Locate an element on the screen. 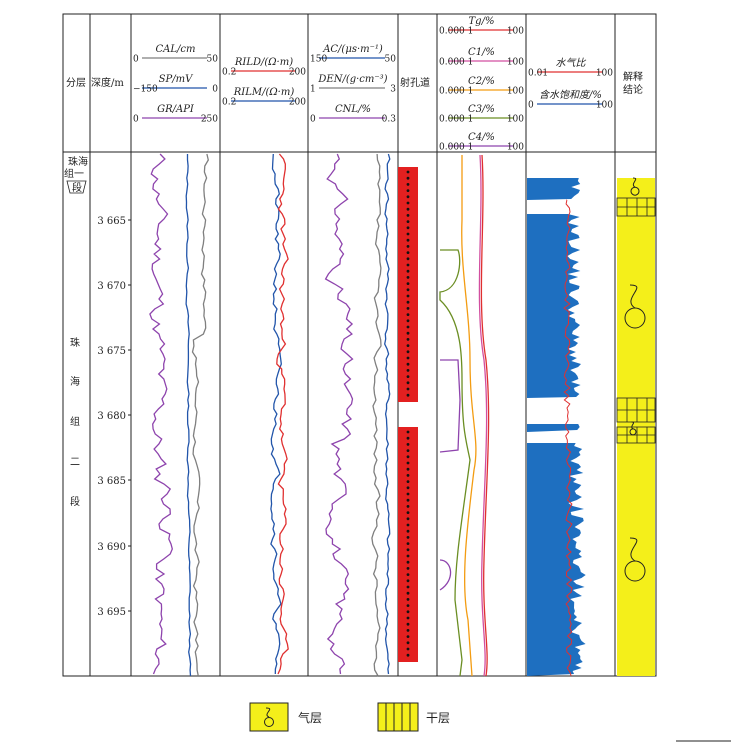 The width and height of the screenshot is (731, 751). svg-text: 珠海 is located at coordinates (78, 161).